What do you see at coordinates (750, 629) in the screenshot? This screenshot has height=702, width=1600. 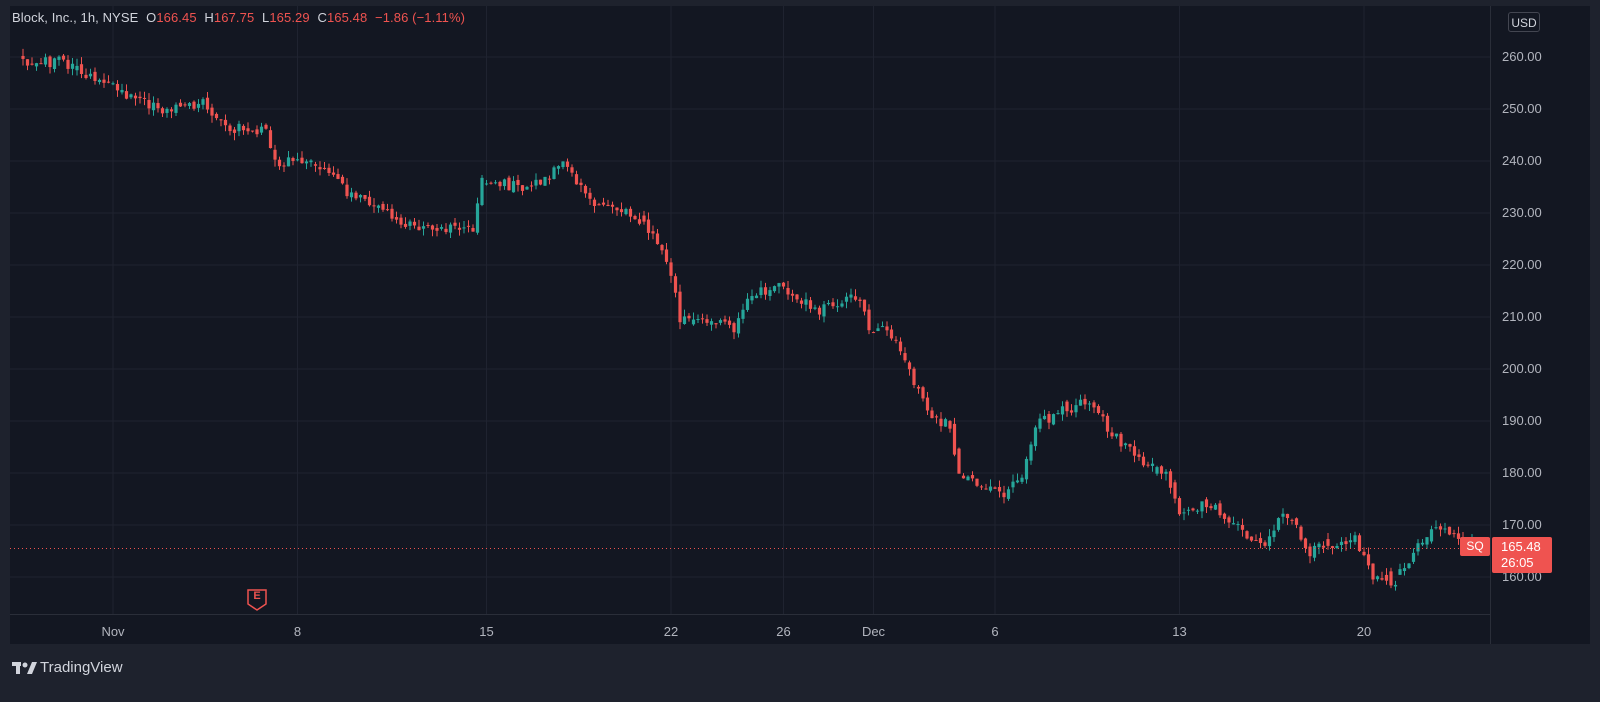 I see `time-scale` at bounding box center [750, 629].